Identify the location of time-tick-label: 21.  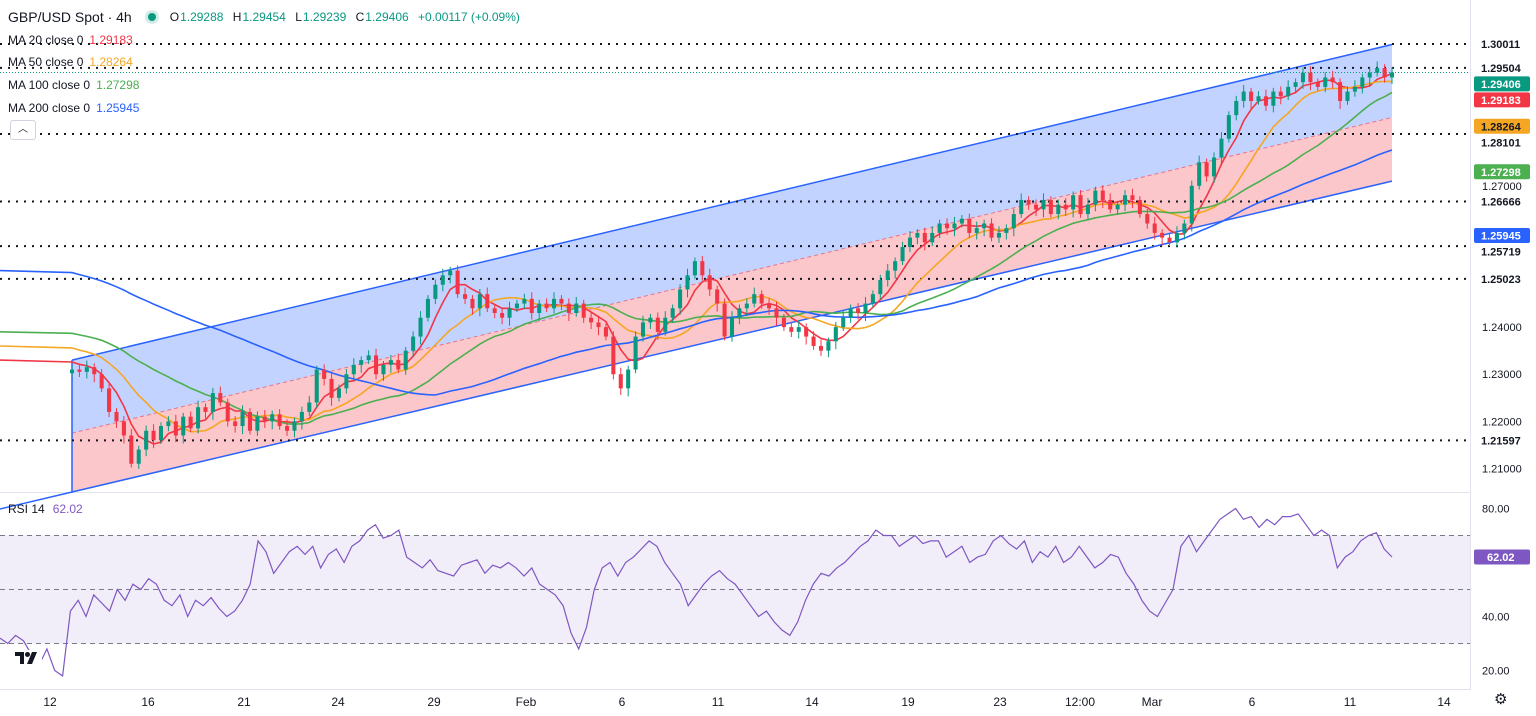
(244, 702).